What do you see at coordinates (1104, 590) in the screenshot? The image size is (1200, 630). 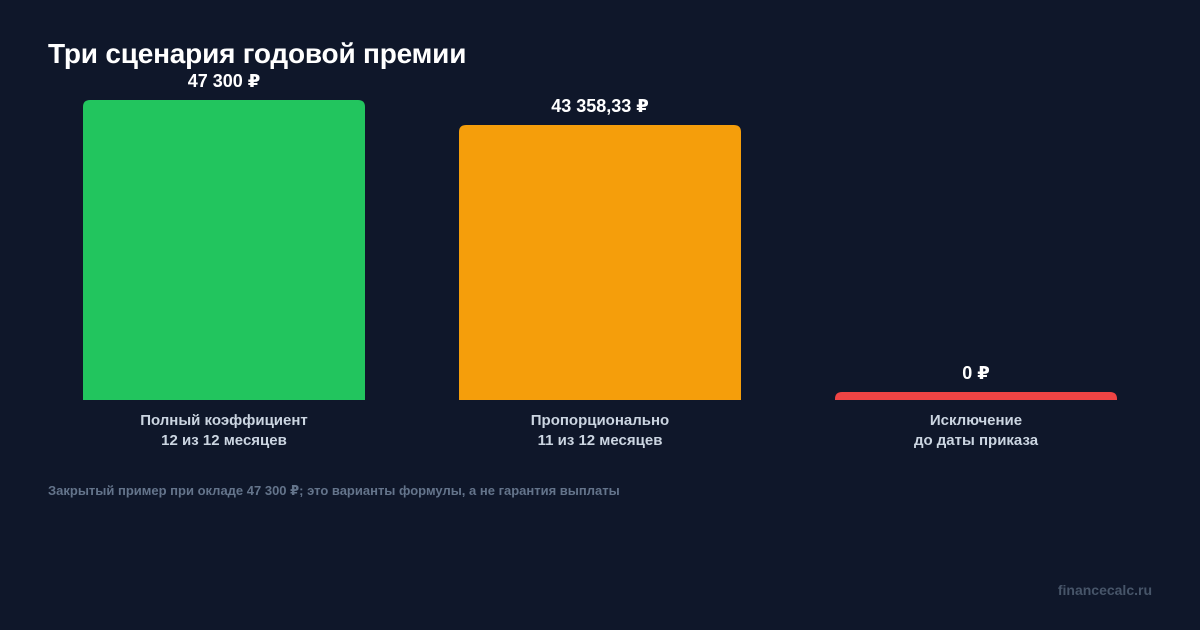 I see `site-watermark: financecalc.ru` at bounding box center [1104, 590].